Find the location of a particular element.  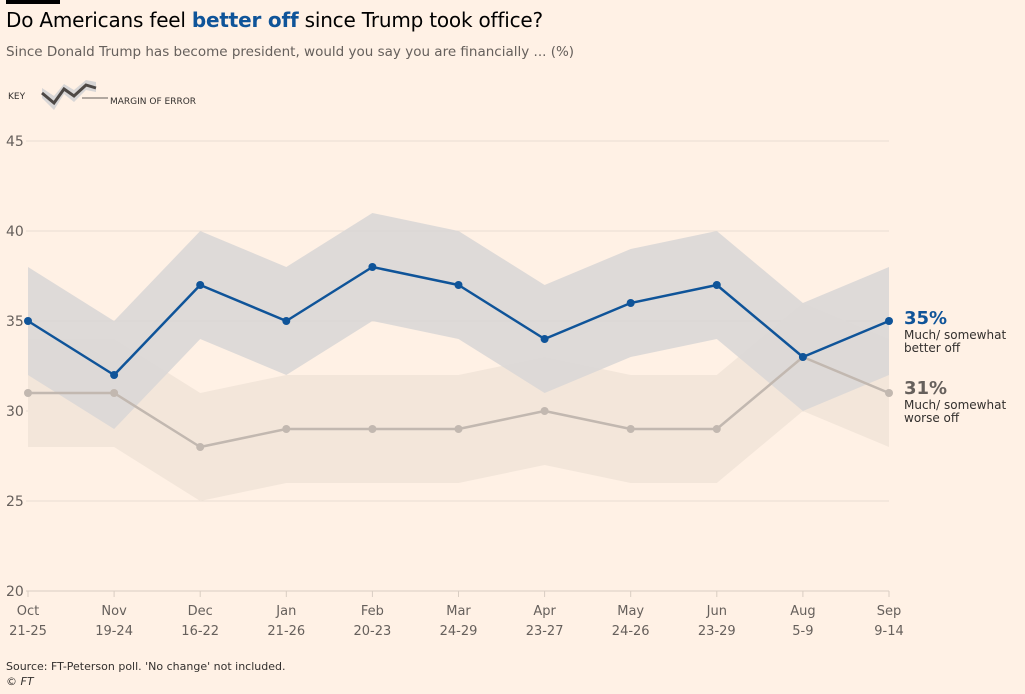

end-label-better-off: 35% Much/ somewhat better off is located at coordinates (955, 331).